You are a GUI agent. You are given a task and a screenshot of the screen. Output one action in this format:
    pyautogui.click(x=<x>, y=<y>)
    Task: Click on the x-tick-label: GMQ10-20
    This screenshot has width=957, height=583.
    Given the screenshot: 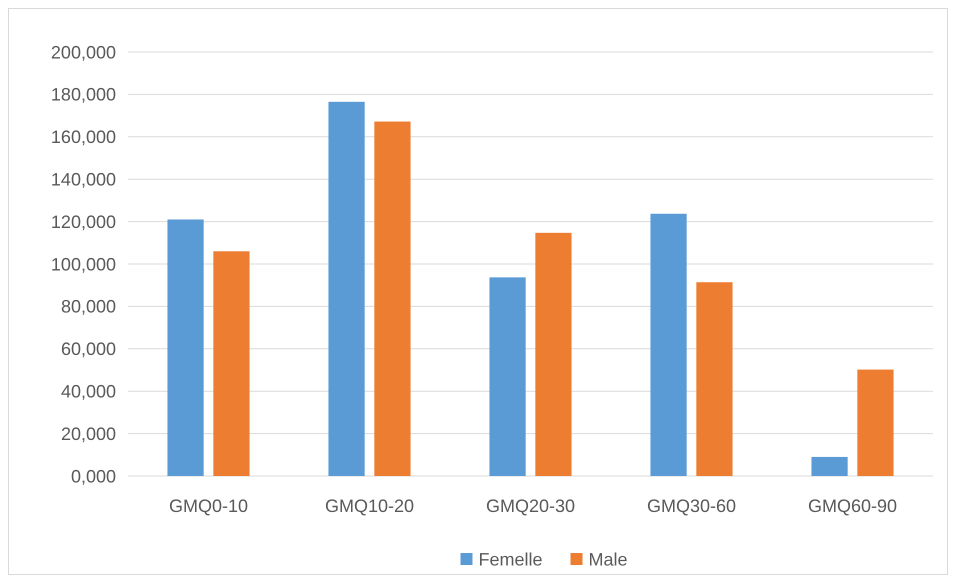 What is the action you would take?
    pyautogui.click(x=369, y=506)
    